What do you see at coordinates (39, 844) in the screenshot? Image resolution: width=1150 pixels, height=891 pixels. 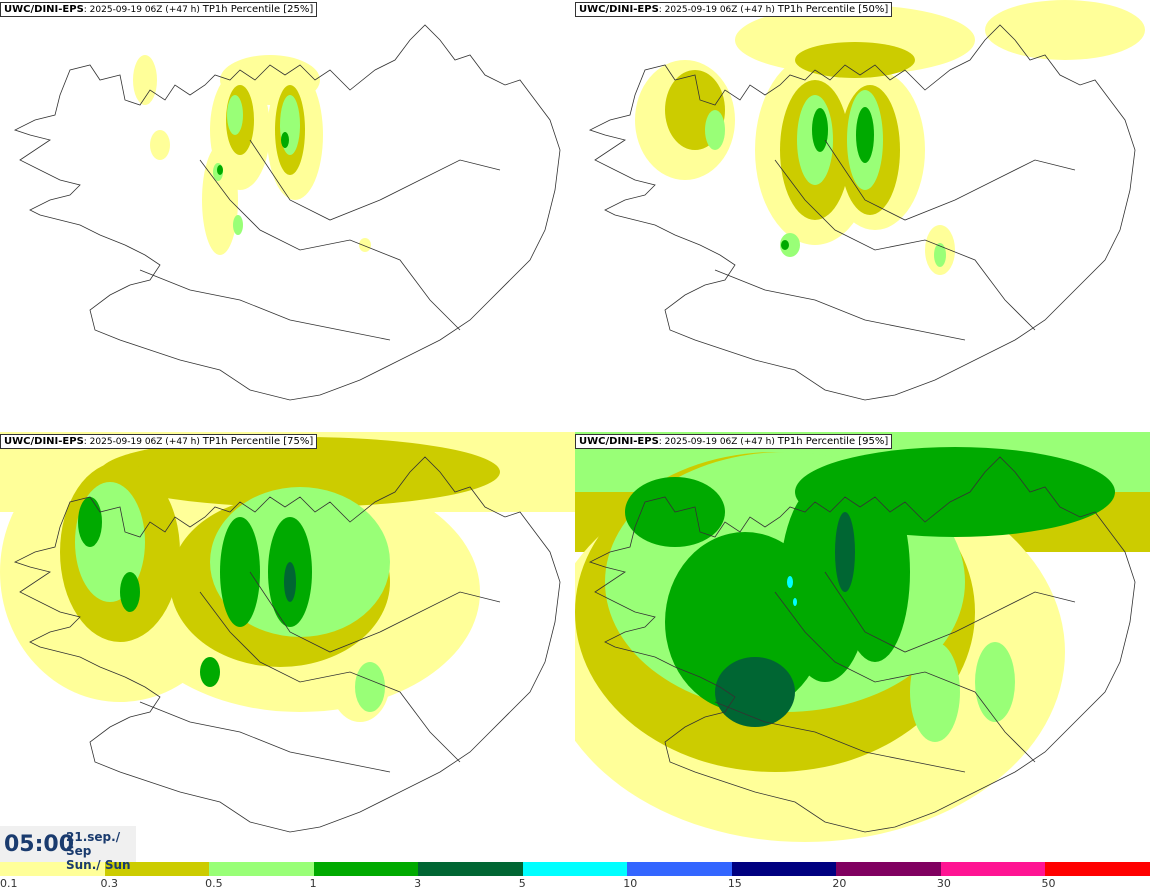 I see `valid-time: 05:00` at bounding box center [39, 844].